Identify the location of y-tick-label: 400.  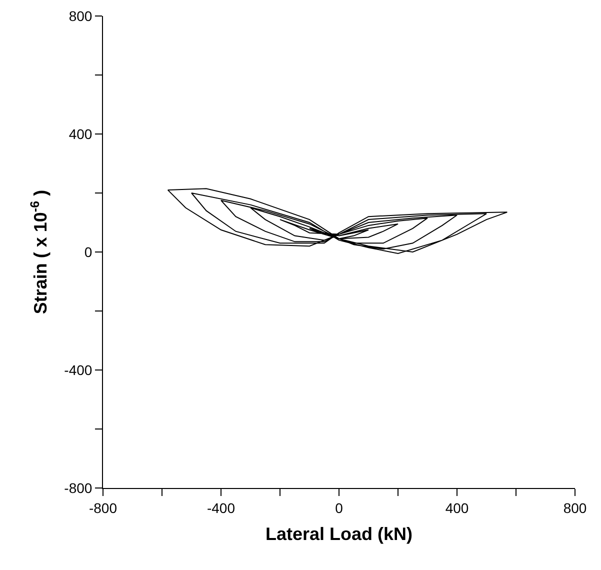
(80, 134).